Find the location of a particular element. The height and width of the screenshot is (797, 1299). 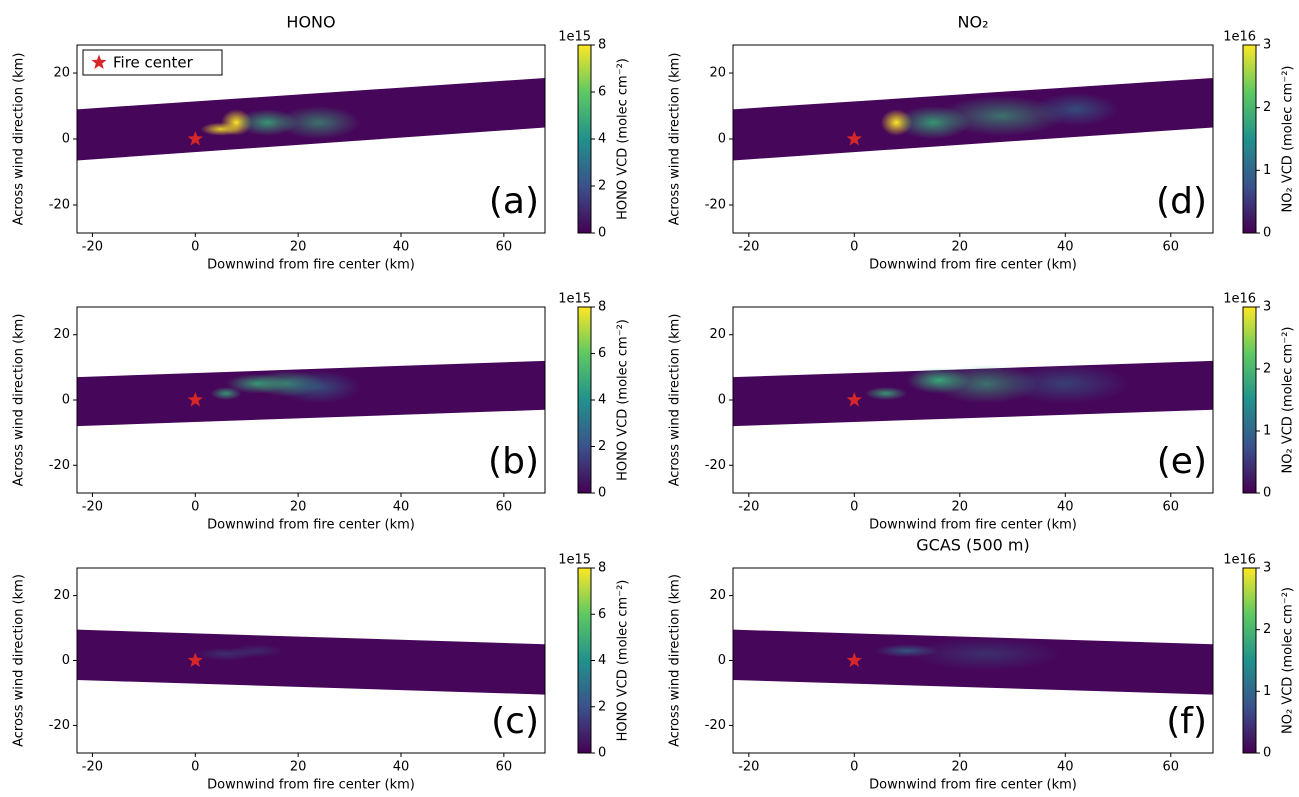

legend-box is located at coordinates (152, 62).